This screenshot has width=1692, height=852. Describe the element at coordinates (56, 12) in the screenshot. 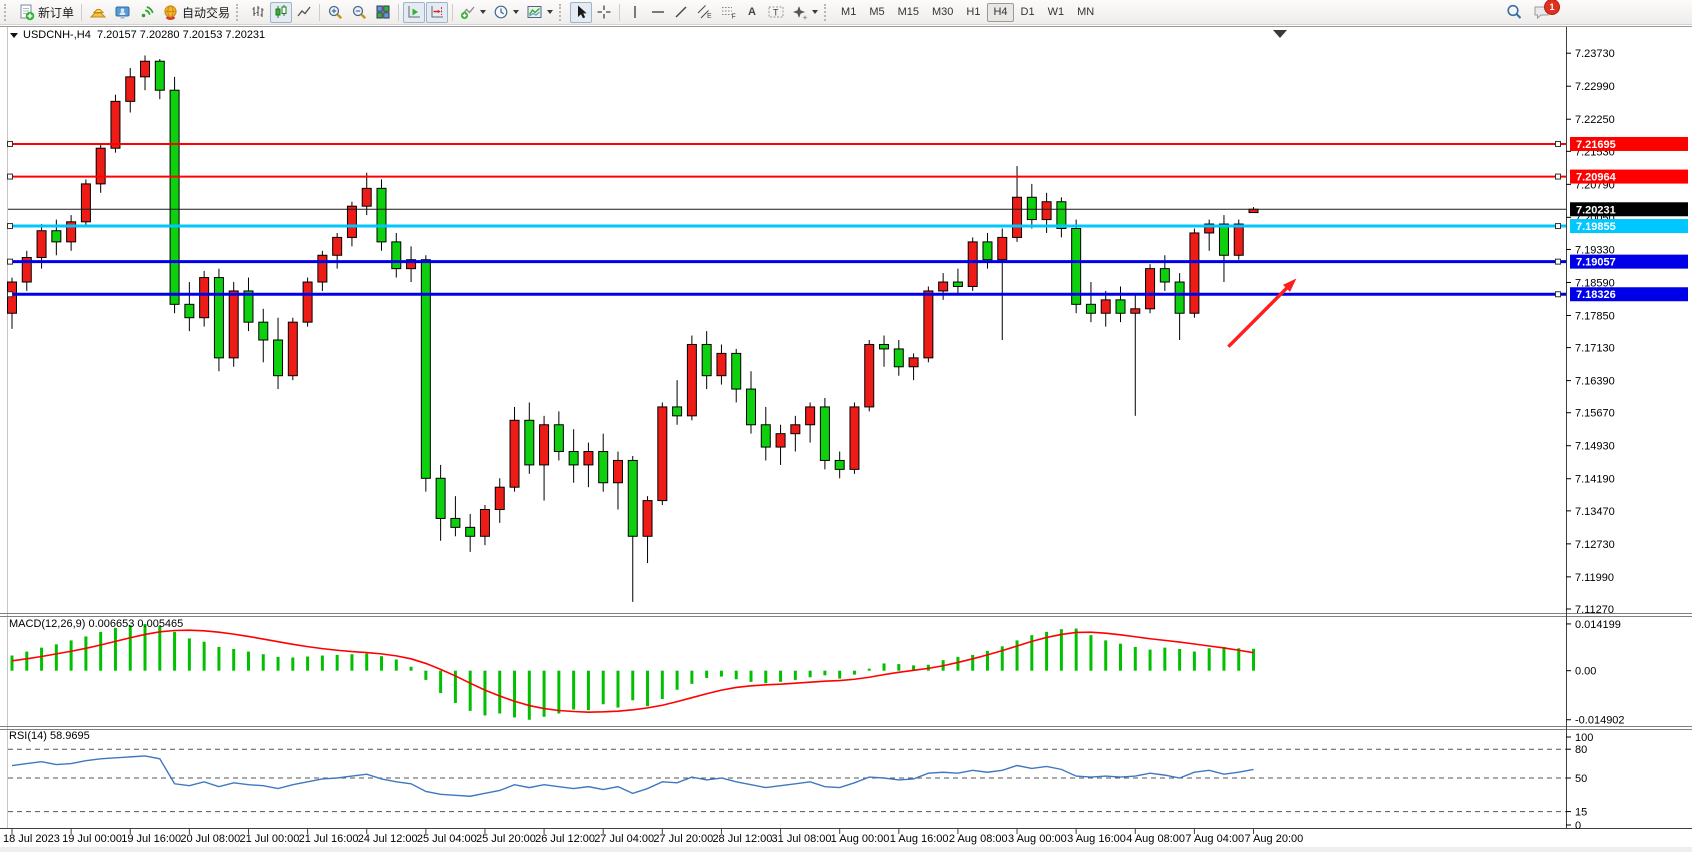

I see `new-order-label: 新订单` at that location.